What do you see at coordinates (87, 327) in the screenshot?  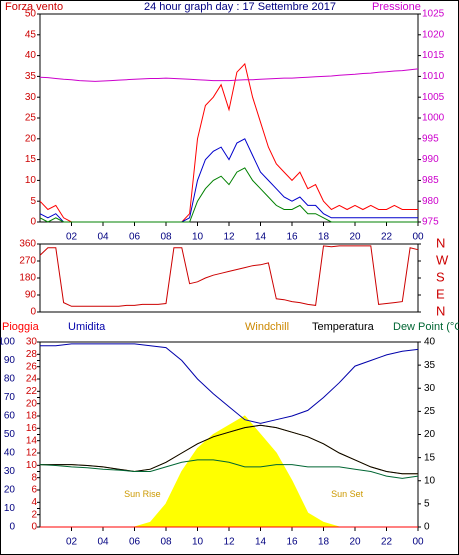 I see `legend-label: Umidita` at bounding box center [87, 327].